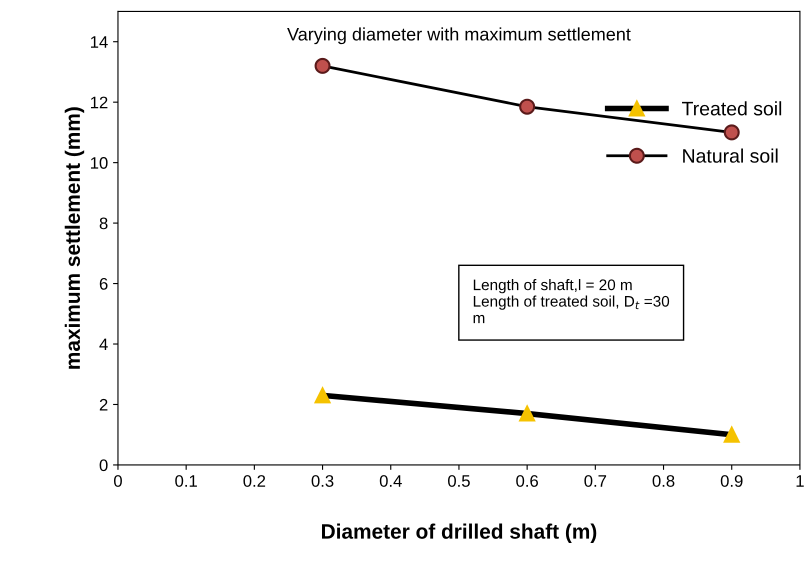 The height and width of the screenshot is (574, 808). Describe the element at coordinates (186, 481) in the screenshot. I see `x-tick-label: 0.1` at that location.